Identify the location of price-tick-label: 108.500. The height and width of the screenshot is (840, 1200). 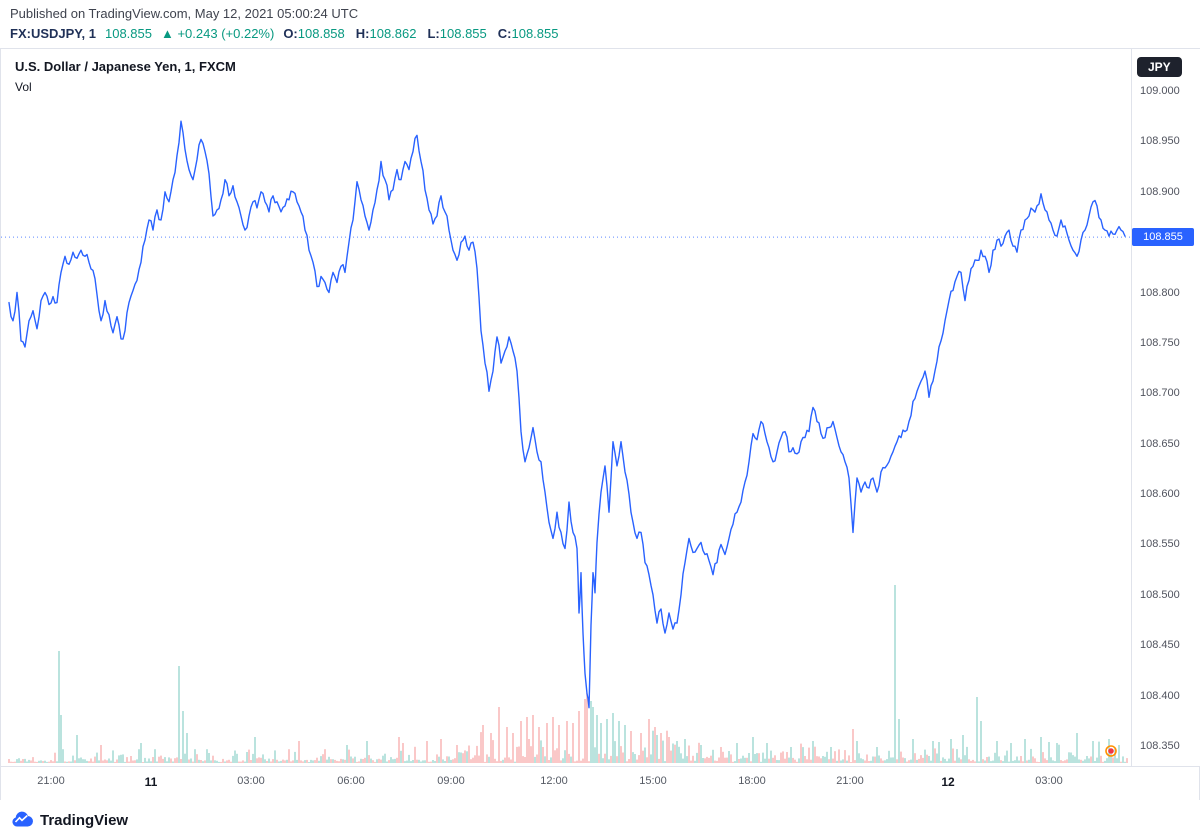
(1160, 594).